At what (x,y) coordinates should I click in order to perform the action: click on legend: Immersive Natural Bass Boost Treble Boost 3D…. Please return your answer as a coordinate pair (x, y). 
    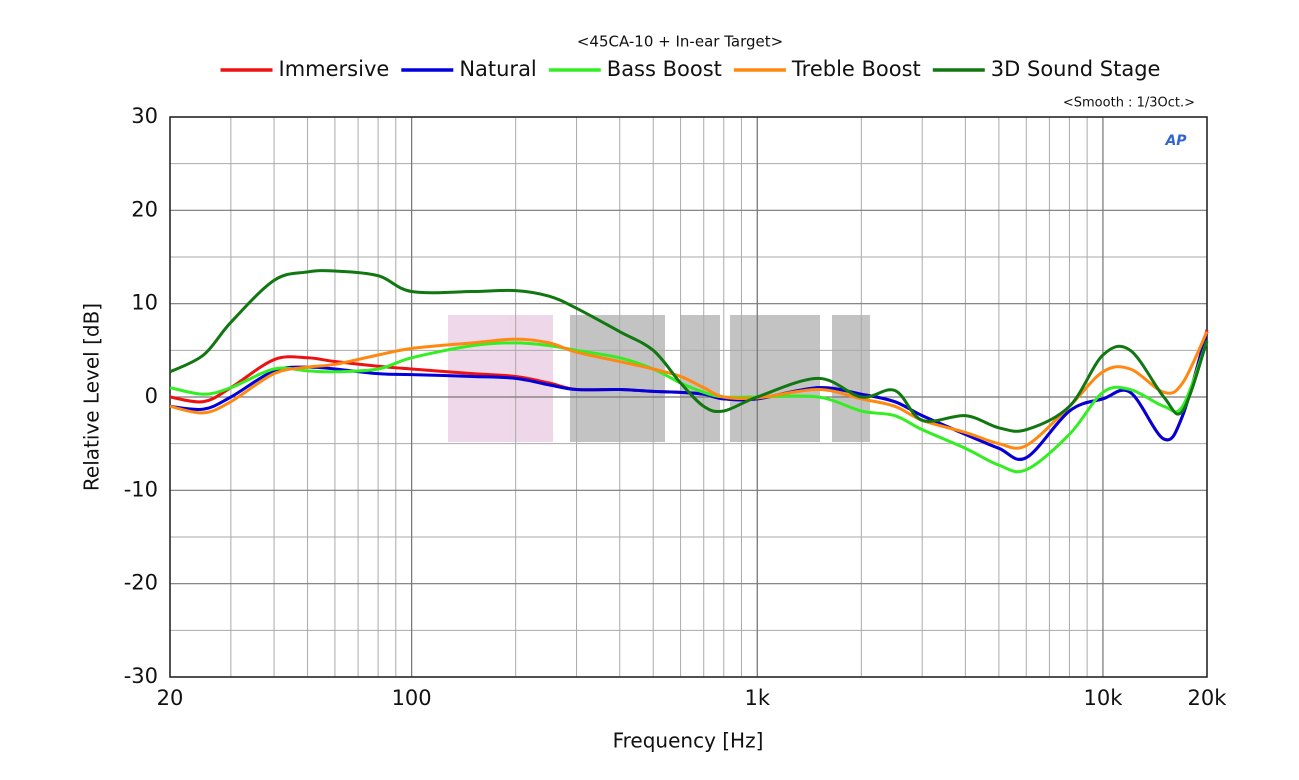
    Looking at the image, I should click on (690, 69).